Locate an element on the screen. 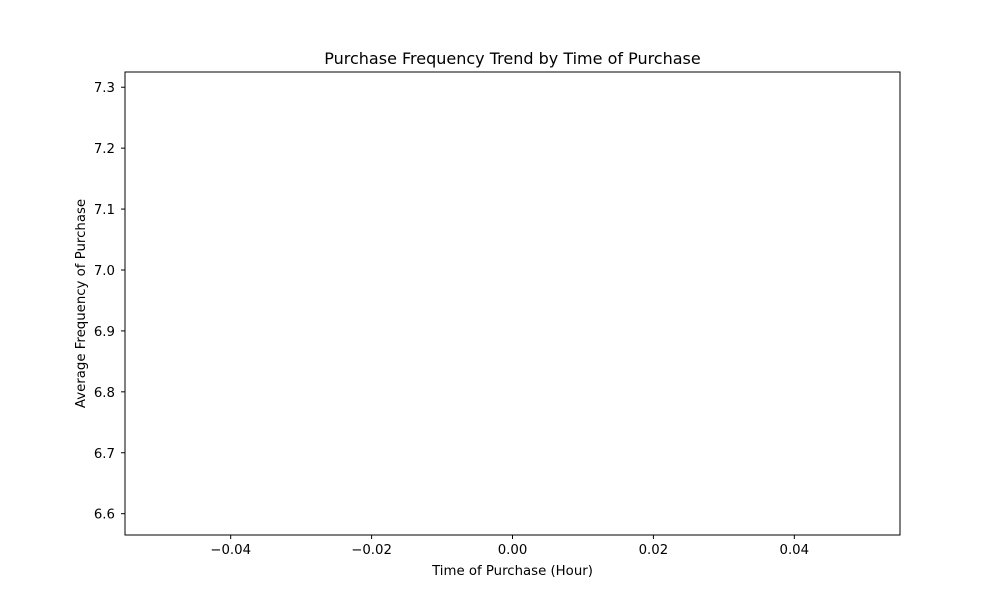  y-tick-label: 6.7 is located at coordinates (104, 454).